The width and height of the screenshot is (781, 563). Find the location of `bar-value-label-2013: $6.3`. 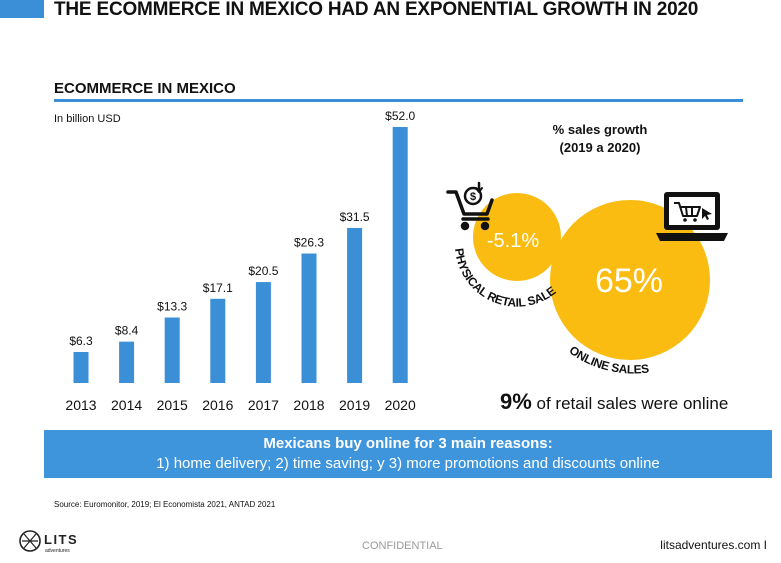

bar-value-label-2013: $6.3 is located at coordinates (81, 341).